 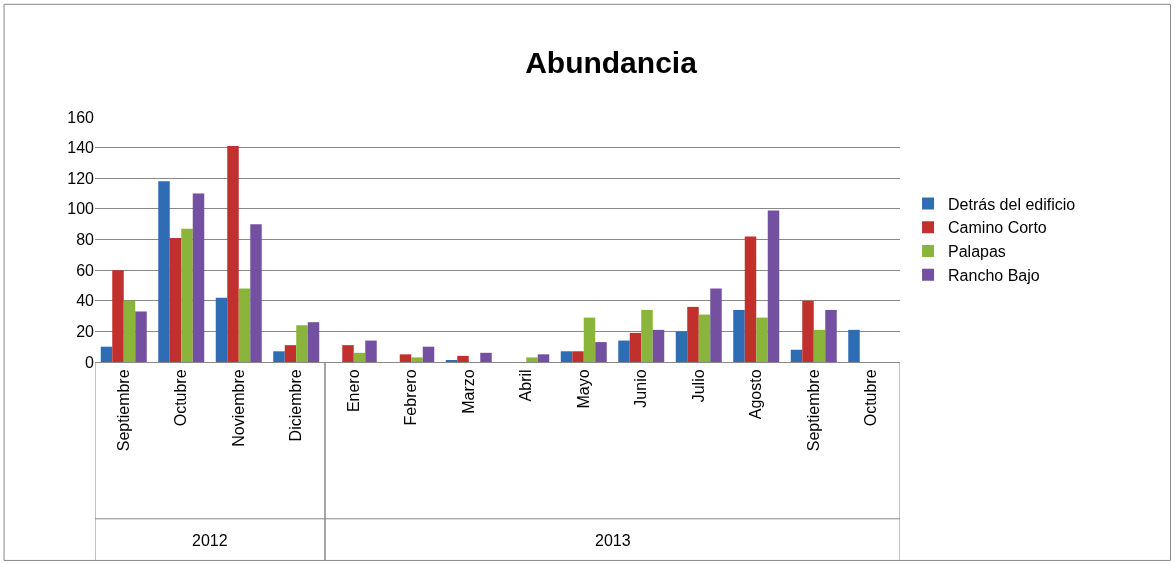 What do you see at coordinates (613, 540) in the screenshot?
I see `text: 2013` at bounding box center [613, 540].